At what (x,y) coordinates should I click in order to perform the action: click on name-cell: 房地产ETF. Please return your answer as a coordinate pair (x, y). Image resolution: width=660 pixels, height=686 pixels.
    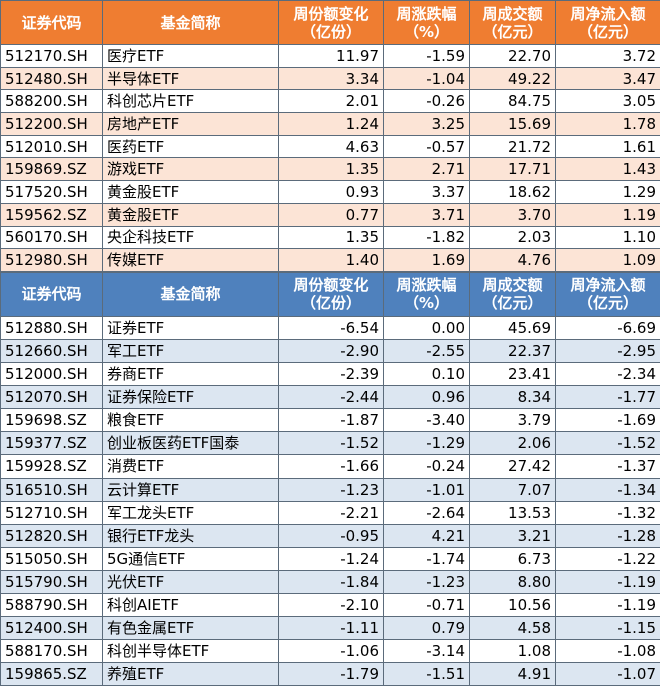
    Looking at the image, I should click on (191, 124).